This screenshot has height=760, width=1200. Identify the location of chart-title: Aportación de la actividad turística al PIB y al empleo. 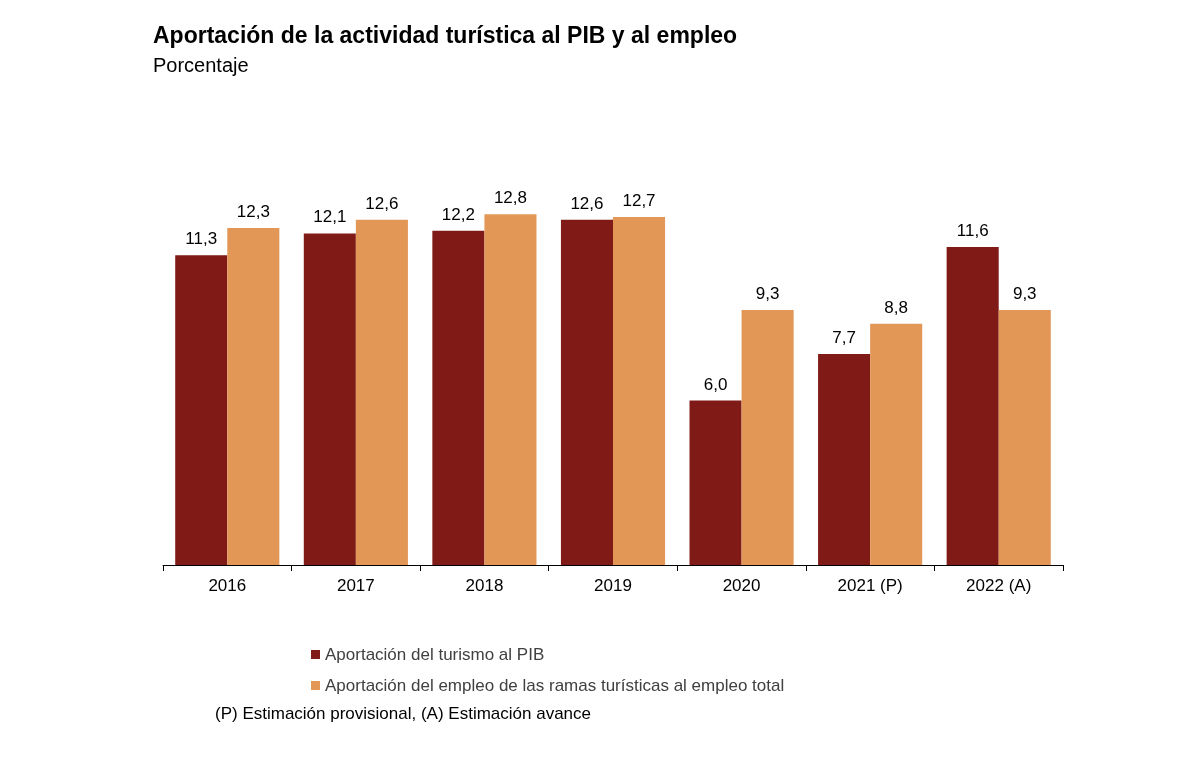
(445, 34).